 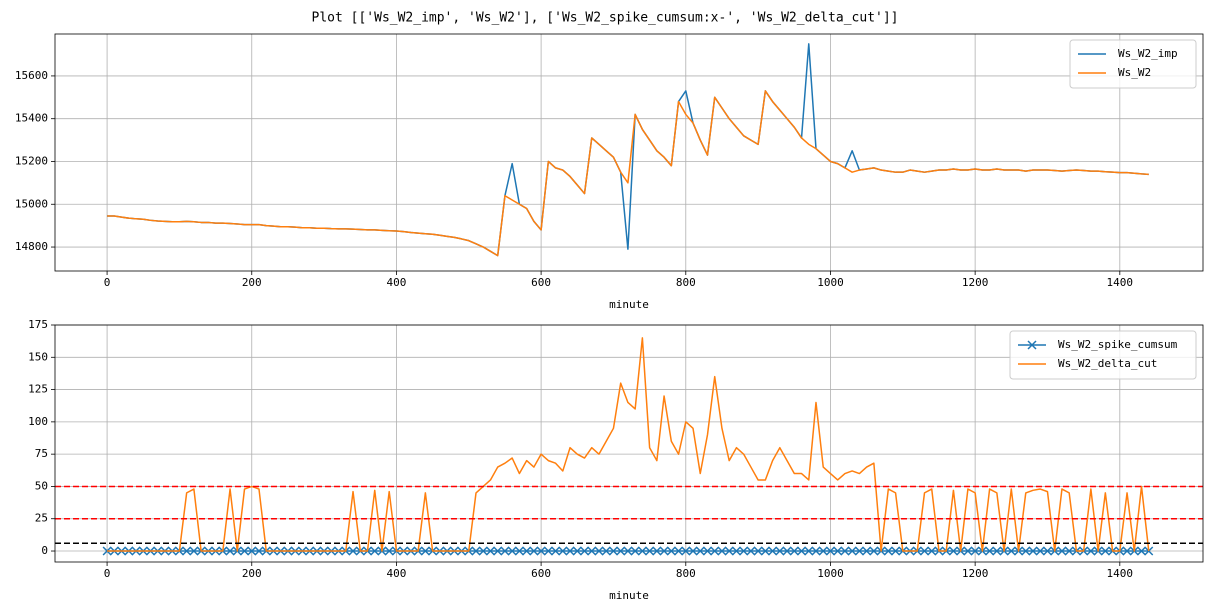 I want to click on legend-label: Ws_W2_delta_cut, so click(x=1107, y=363).